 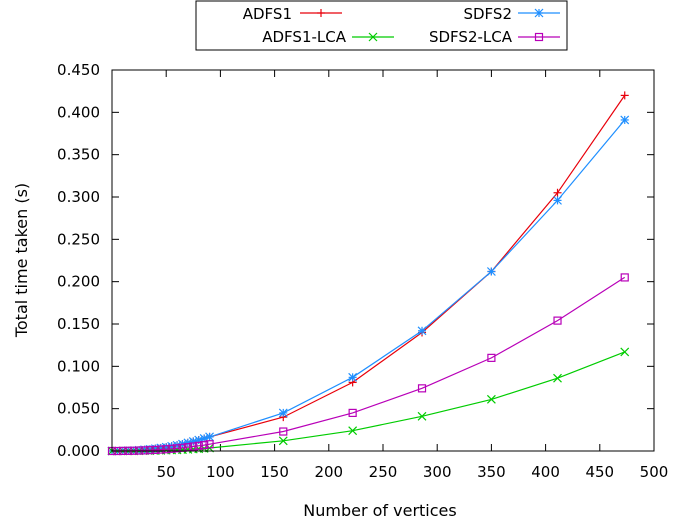 I want to click on legend-label: SDFS2-LCA, so click(x=471, y=37).